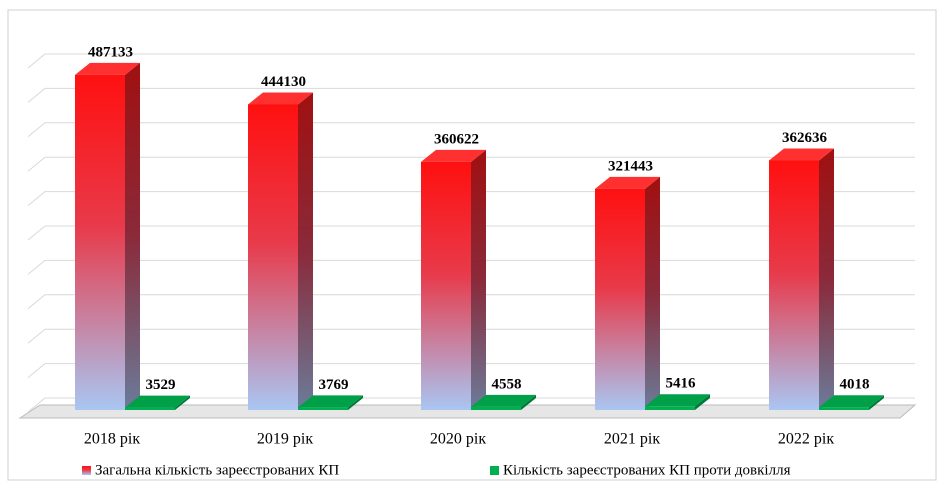  I want to click on value-label: 4018, so click(855, 385).